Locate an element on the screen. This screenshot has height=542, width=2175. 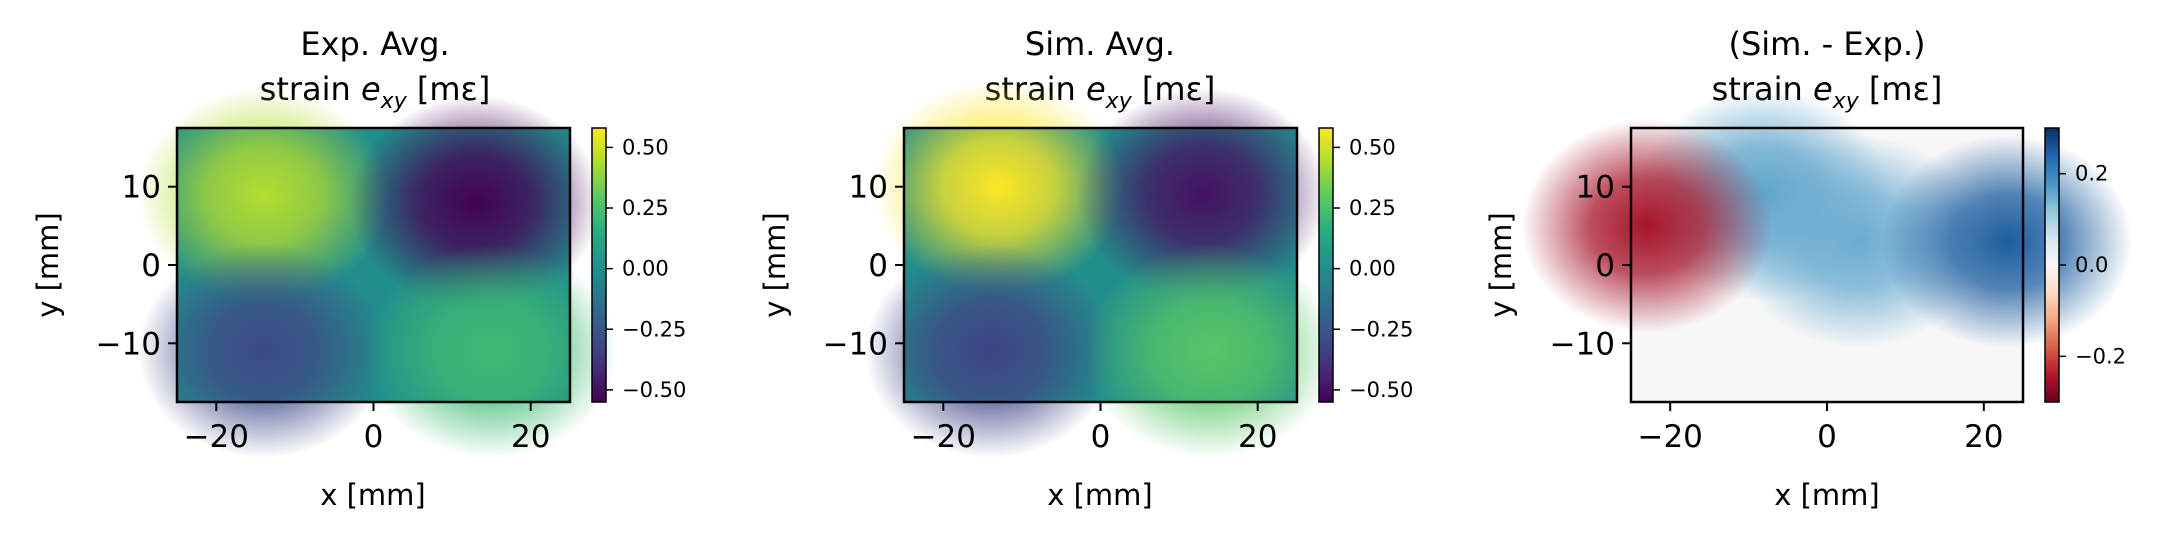
colorbar-tick-label: 0.0 is located at coordinates (2091, 265).